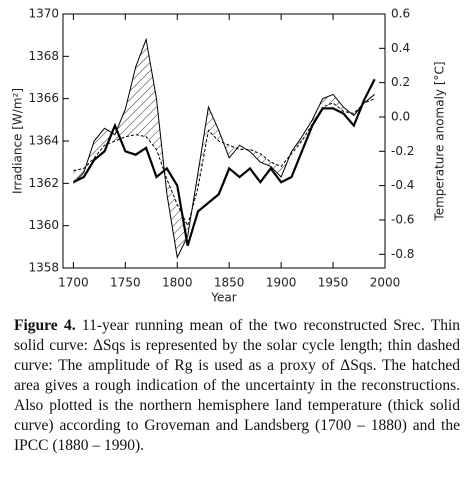 The height and width of the screenshot is (491, 471). I want to click on y-tick-label: 1360, so click(43, 225).